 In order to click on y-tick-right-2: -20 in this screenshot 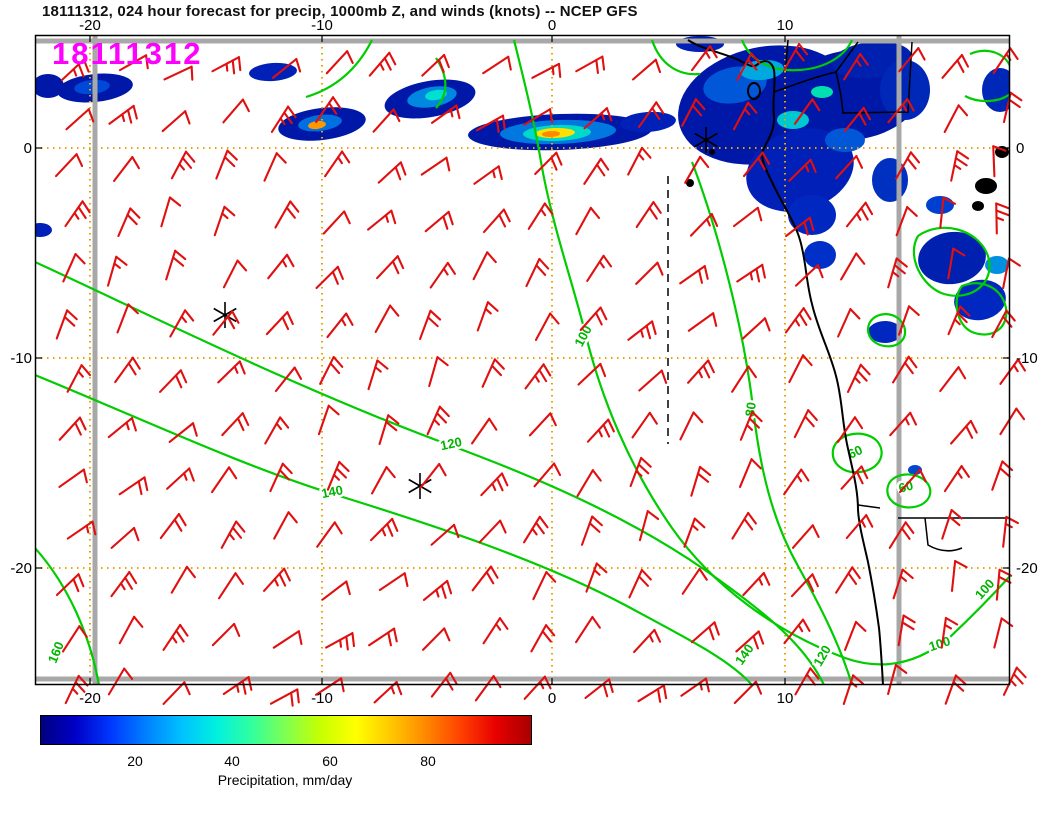, I will do `click(1027, 568)`.